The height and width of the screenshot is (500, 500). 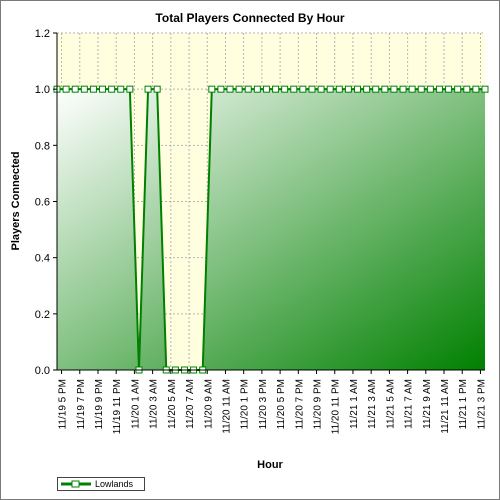 I want to click on x-tick-label: 11/20 9 AM, so click(x=208, y=404).